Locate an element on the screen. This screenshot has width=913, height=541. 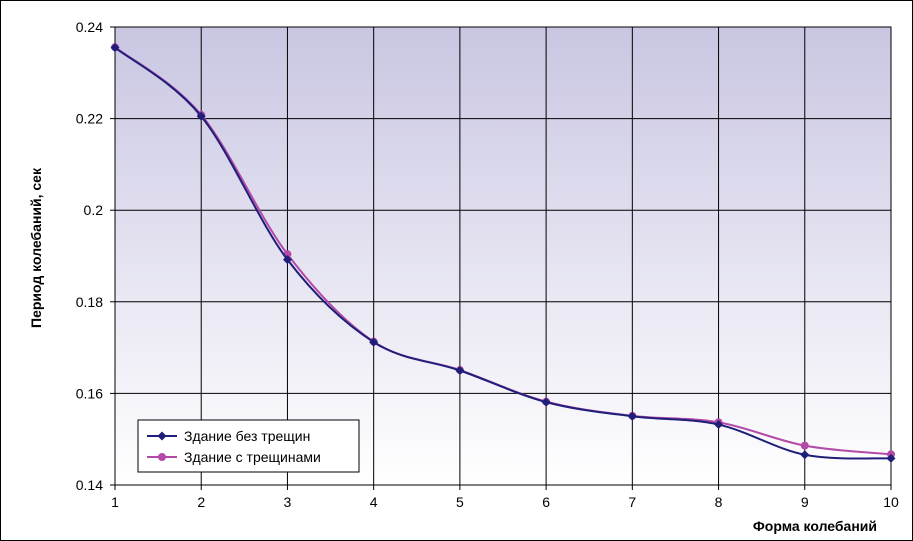
y-axis-ticks: 0.14 0.16 0.18 0.2 0.22 0.24 is located at coordinates (95, 256).